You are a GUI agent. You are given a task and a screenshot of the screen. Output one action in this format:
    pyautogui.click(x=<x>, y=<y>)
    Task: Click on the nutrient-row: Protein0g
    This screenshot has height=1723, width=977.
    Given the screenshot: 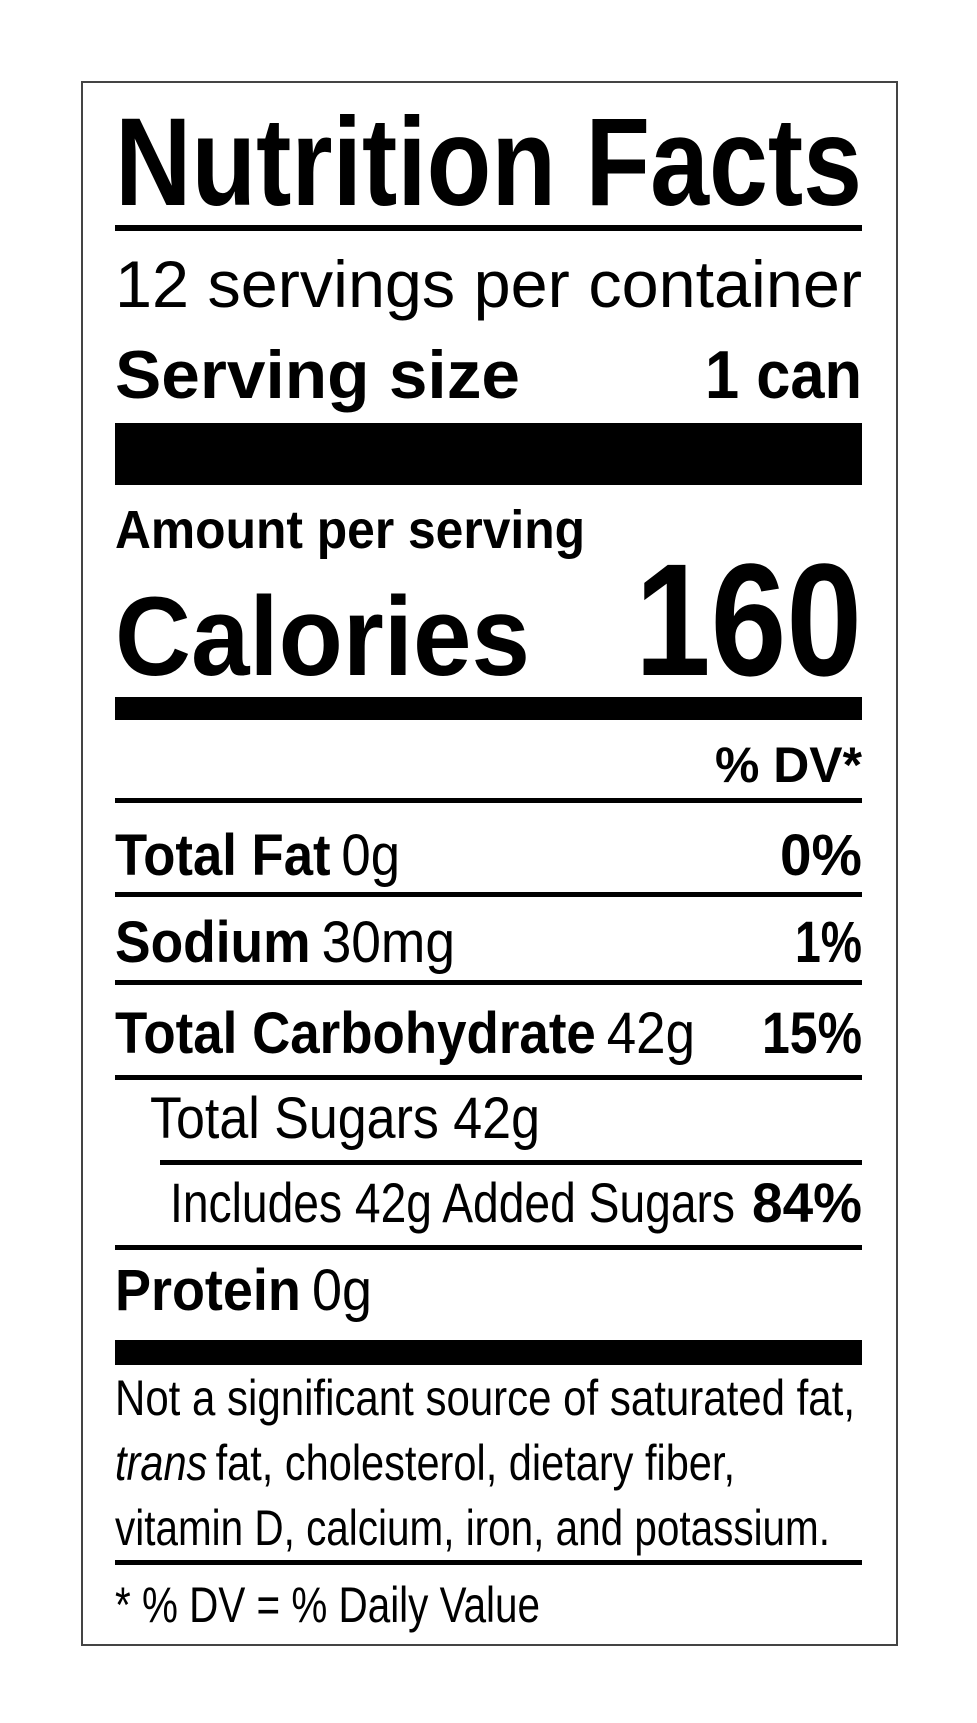 What is the action you would take?
    pyautogui.click(x=243, y=1290)
    